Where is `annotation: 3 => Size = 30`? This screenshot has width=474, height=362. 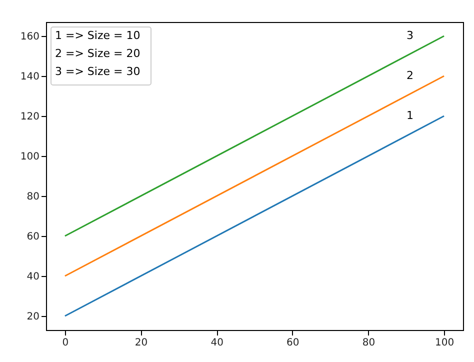 annotation: 3 => Size = 30 is located at coordinates (97, 71).